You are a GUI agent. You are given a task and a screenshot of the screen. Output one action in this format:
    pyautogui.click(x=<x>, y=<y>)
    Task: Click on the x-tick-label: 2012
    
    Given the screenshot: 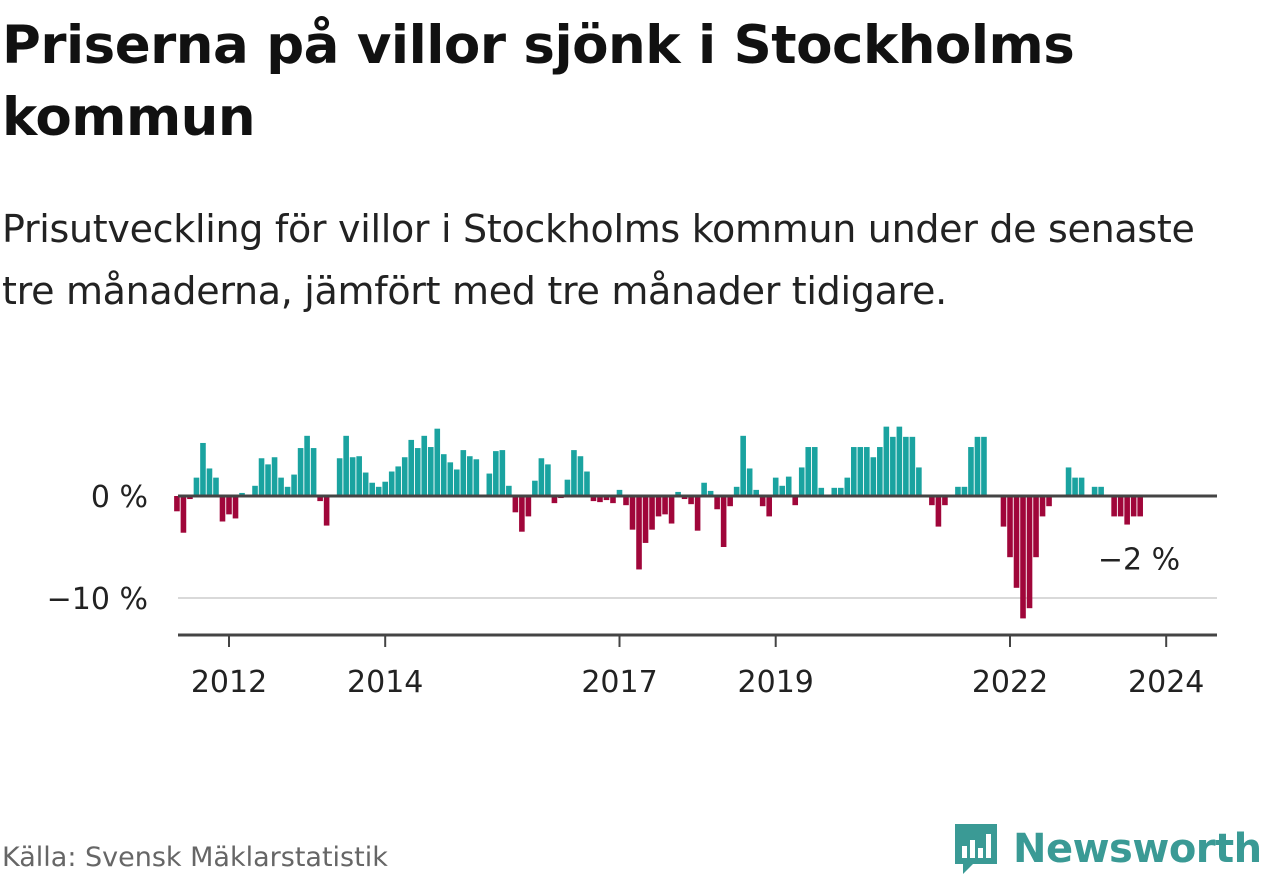 What is the action you would take?
    pyautogui.click(x=229, y=682)
    